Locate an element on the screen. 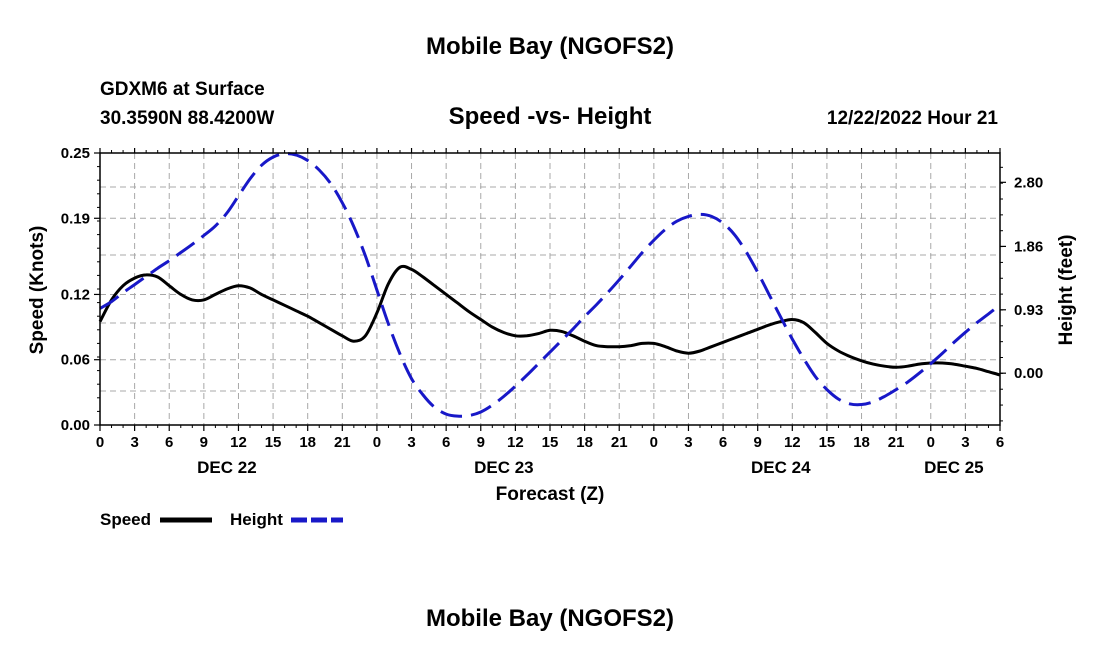  y-tick-label: 0.06 is located at coordinates (75, 360).